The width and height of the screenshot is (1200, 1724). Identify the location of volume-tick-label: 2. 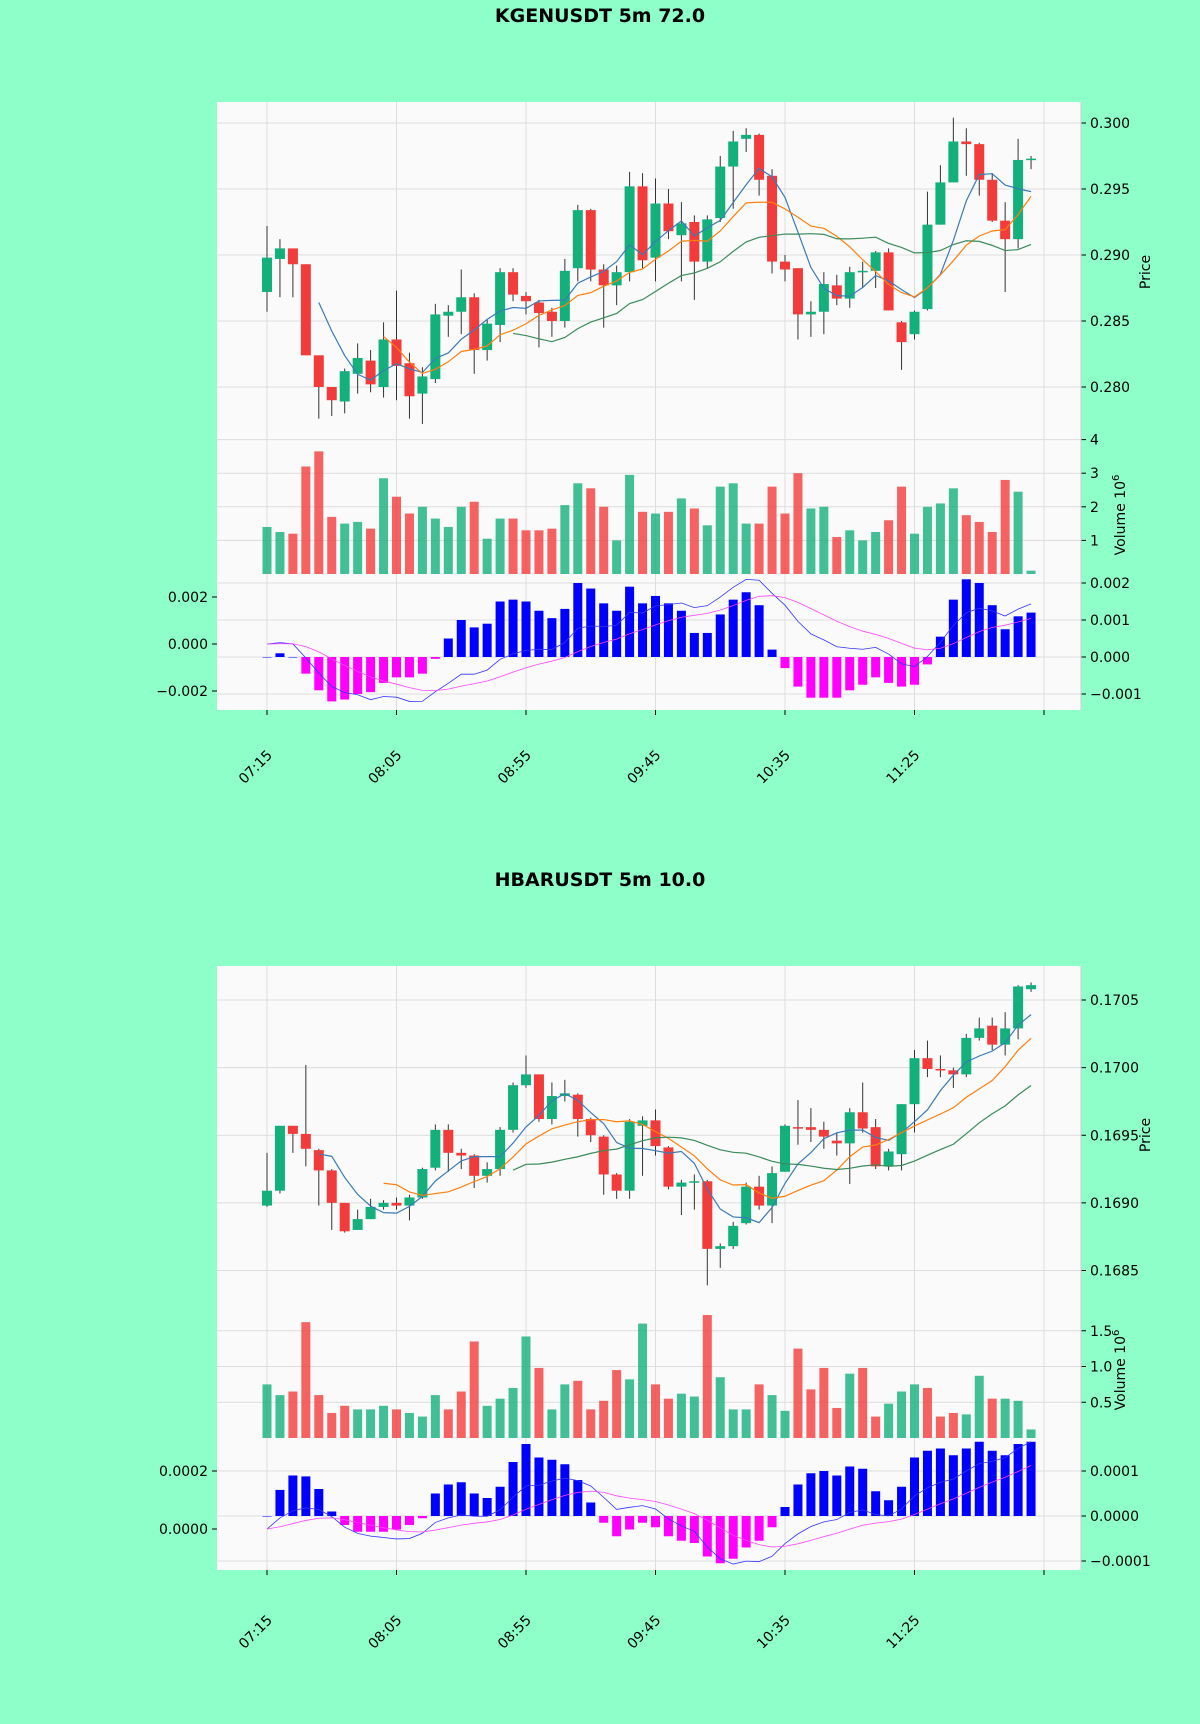
(1094, 508).